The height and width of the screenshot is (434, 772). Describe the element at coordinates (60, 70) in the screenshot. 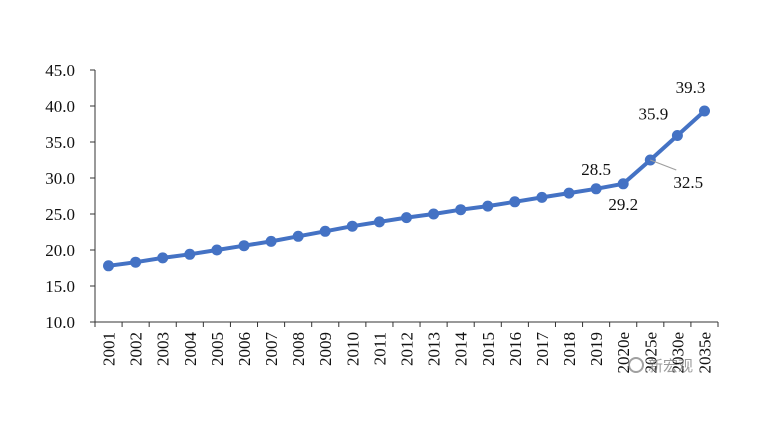

I see `y-tick-label: 45.0` at that location.